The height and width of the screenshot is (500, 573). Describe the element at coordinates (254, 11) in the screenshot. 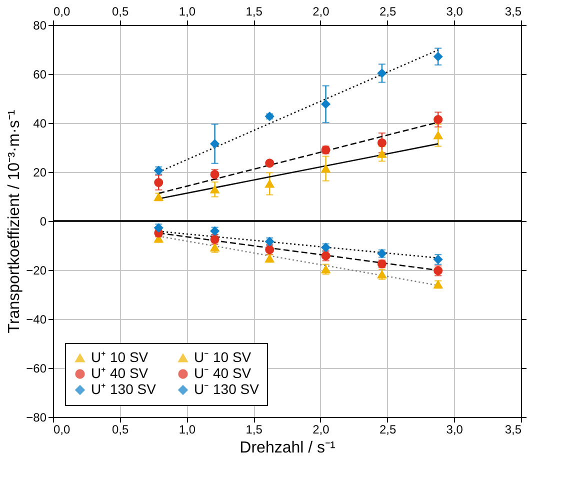

I see `x2-tick-label: 1,5` at that location.